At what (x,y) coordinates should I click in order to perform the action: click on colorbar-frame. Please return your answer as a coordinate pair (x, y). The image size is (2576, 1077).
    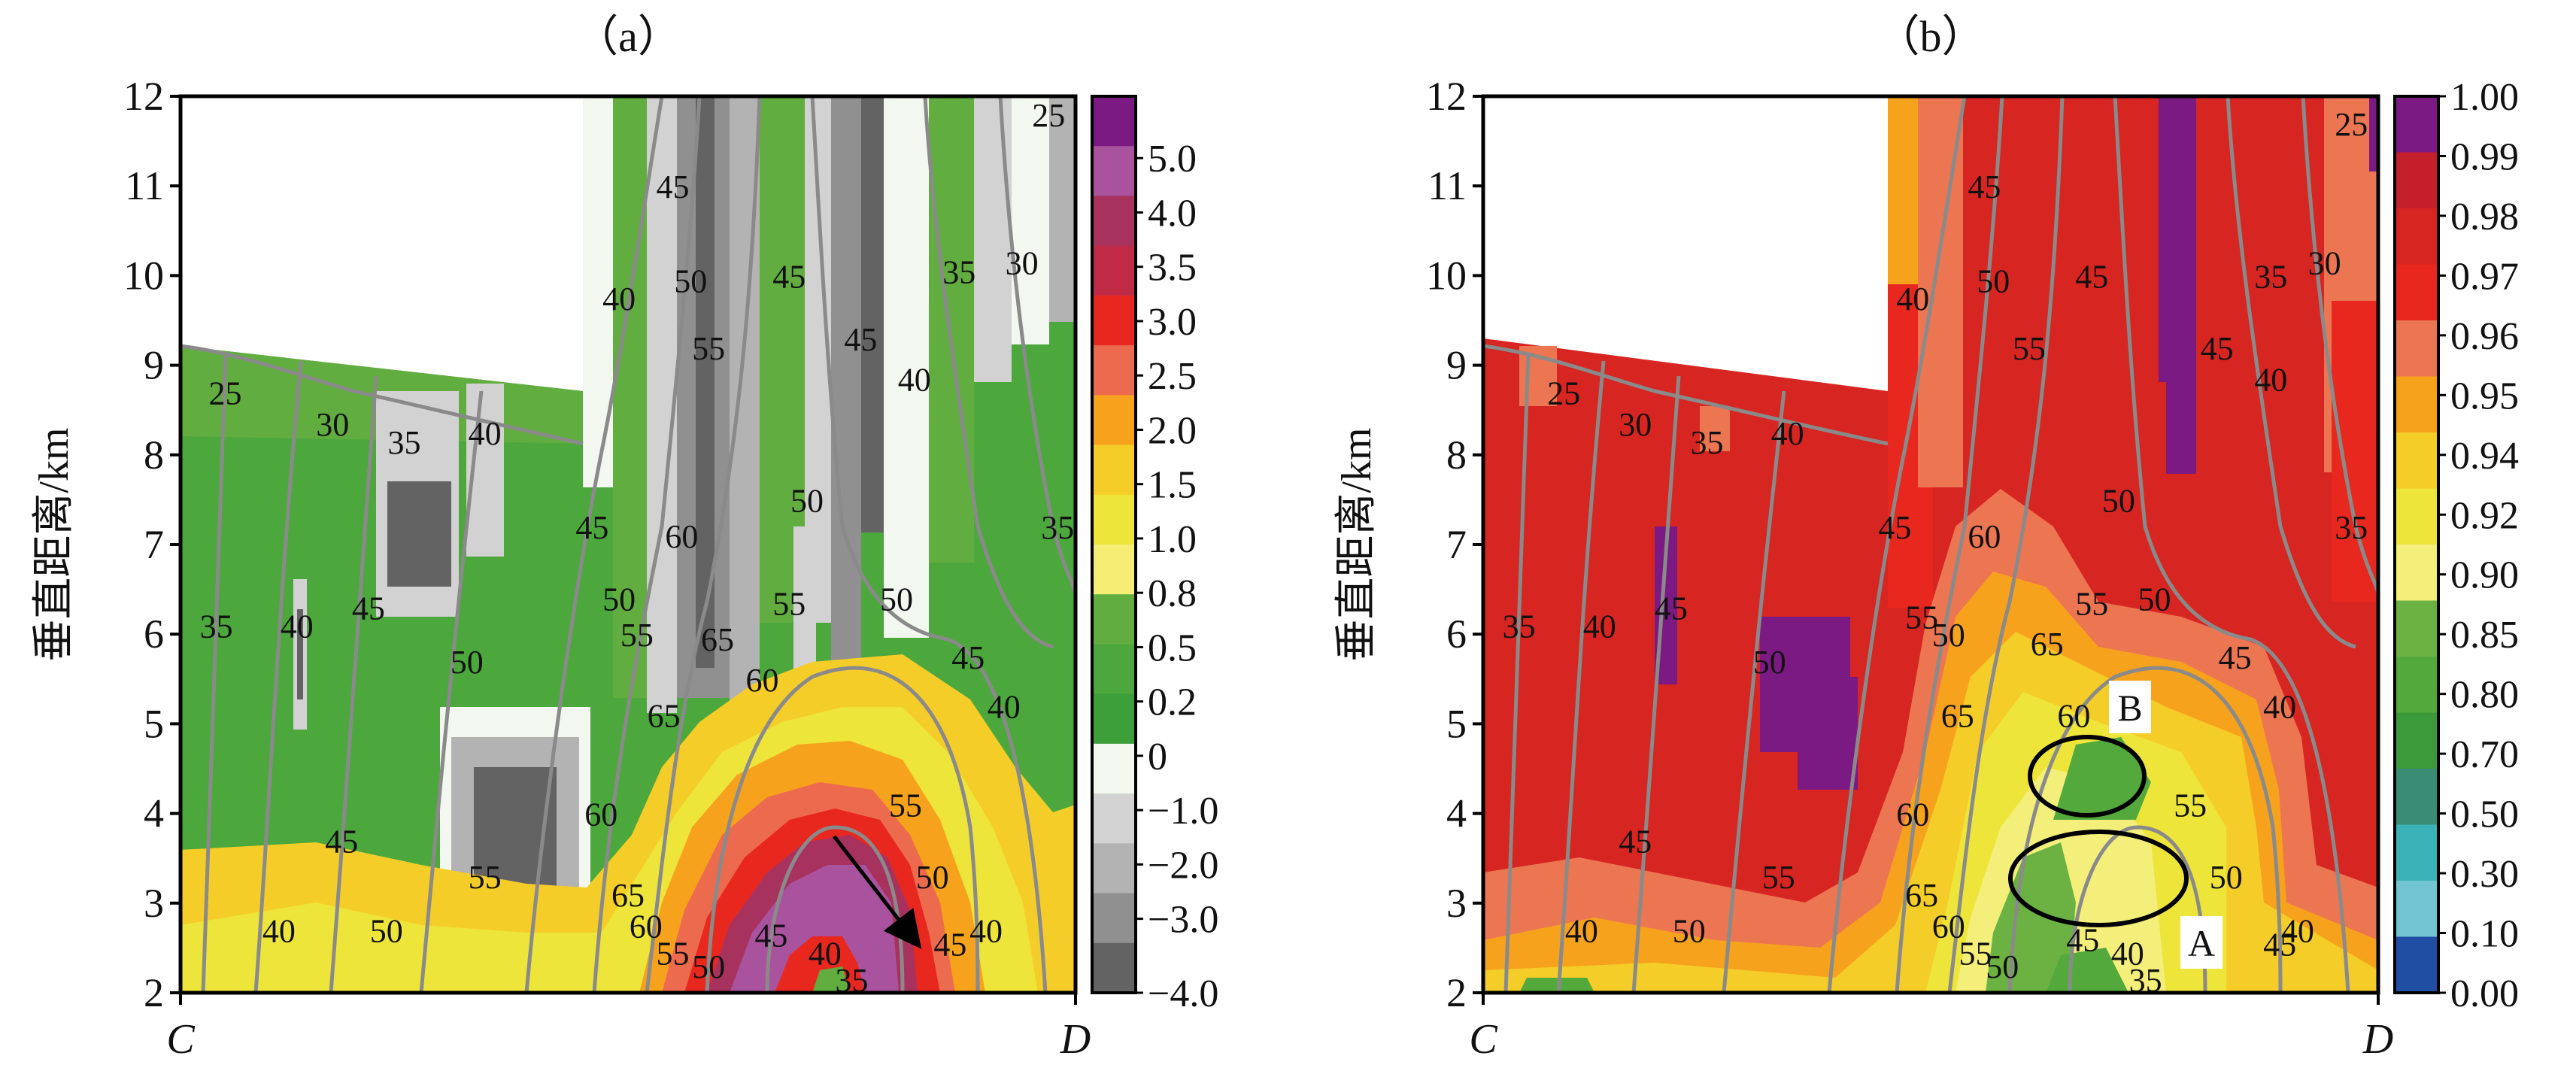
    Looking at the image, I should click on (2416, 545).